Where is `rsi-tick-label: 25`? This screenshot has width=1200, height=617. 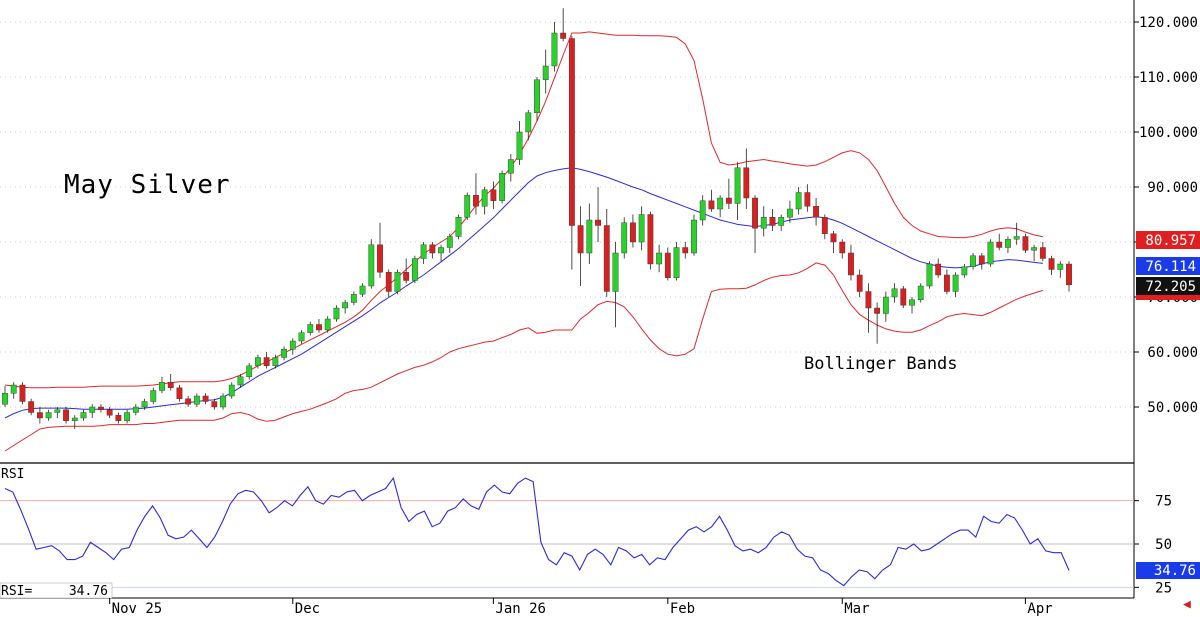 rsi-tick-label: 25 is located at coordinates (1163, 588).